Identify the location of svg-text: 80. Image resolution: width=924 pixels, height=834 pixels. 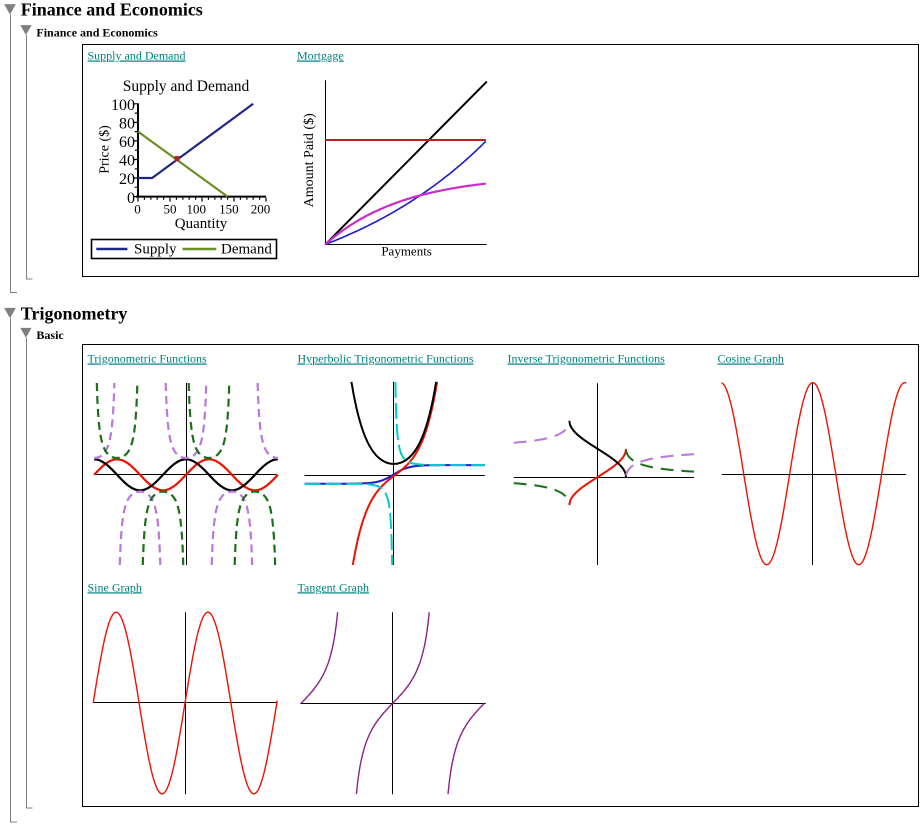
(127, 124).